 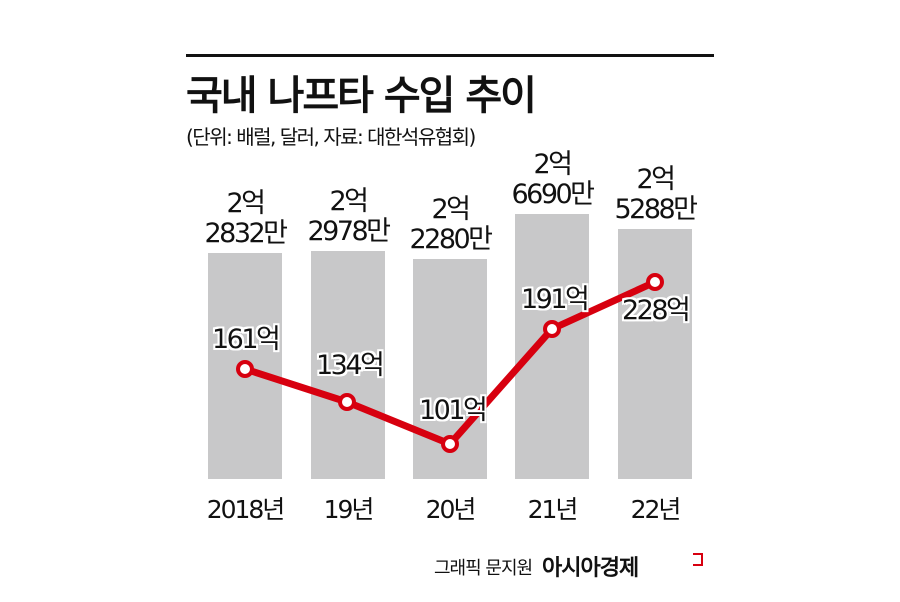 I want to click on bar-value-label: 2억 2978만, so click(x=349, y=216).